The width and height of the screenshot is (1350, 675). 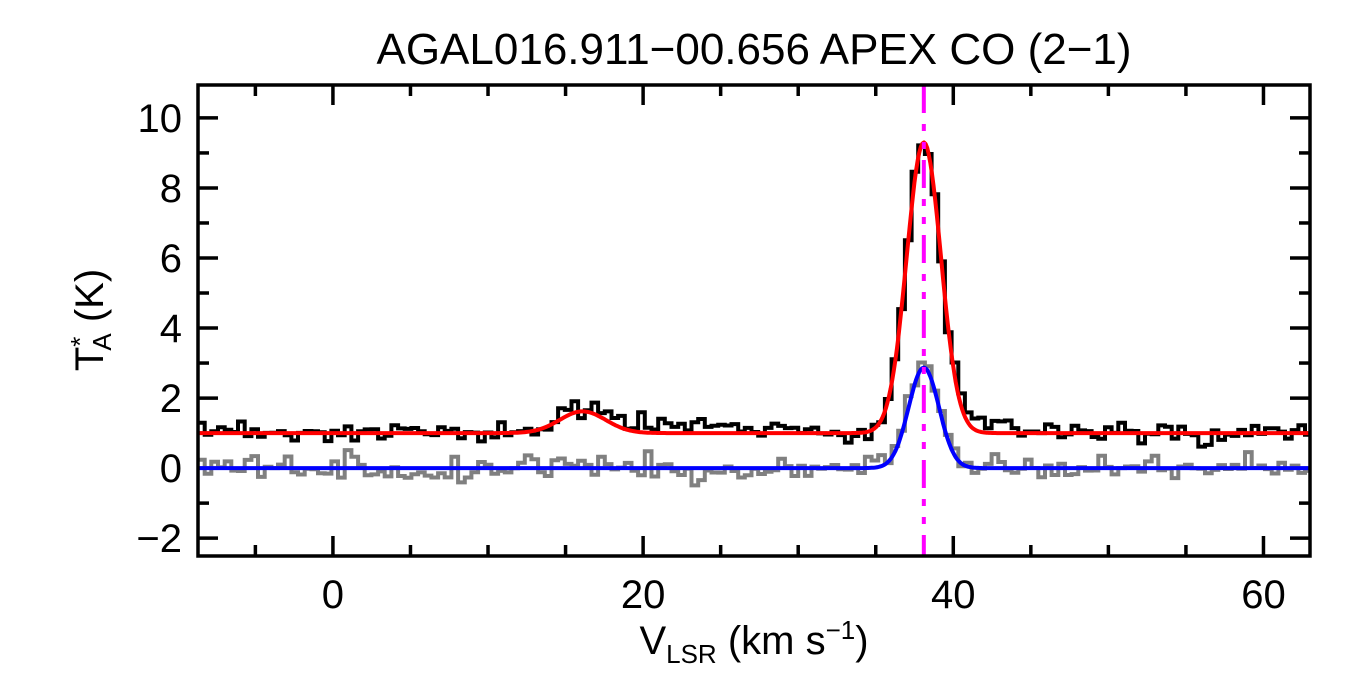 What do you see at coordinates (171, 259) in the screenshot?
I see `y-tick-label: 6` at bounding box center [171, 259].